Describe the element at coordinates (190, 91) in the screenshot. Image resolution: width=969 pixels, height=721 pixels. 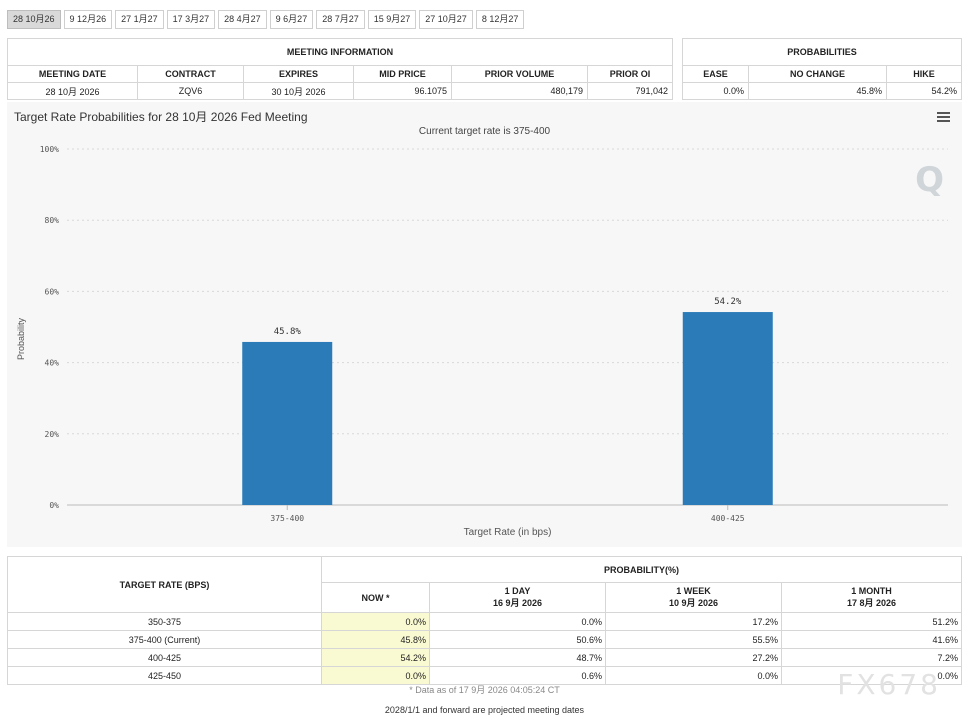
I see `contract-value: ZQV6` at that location.